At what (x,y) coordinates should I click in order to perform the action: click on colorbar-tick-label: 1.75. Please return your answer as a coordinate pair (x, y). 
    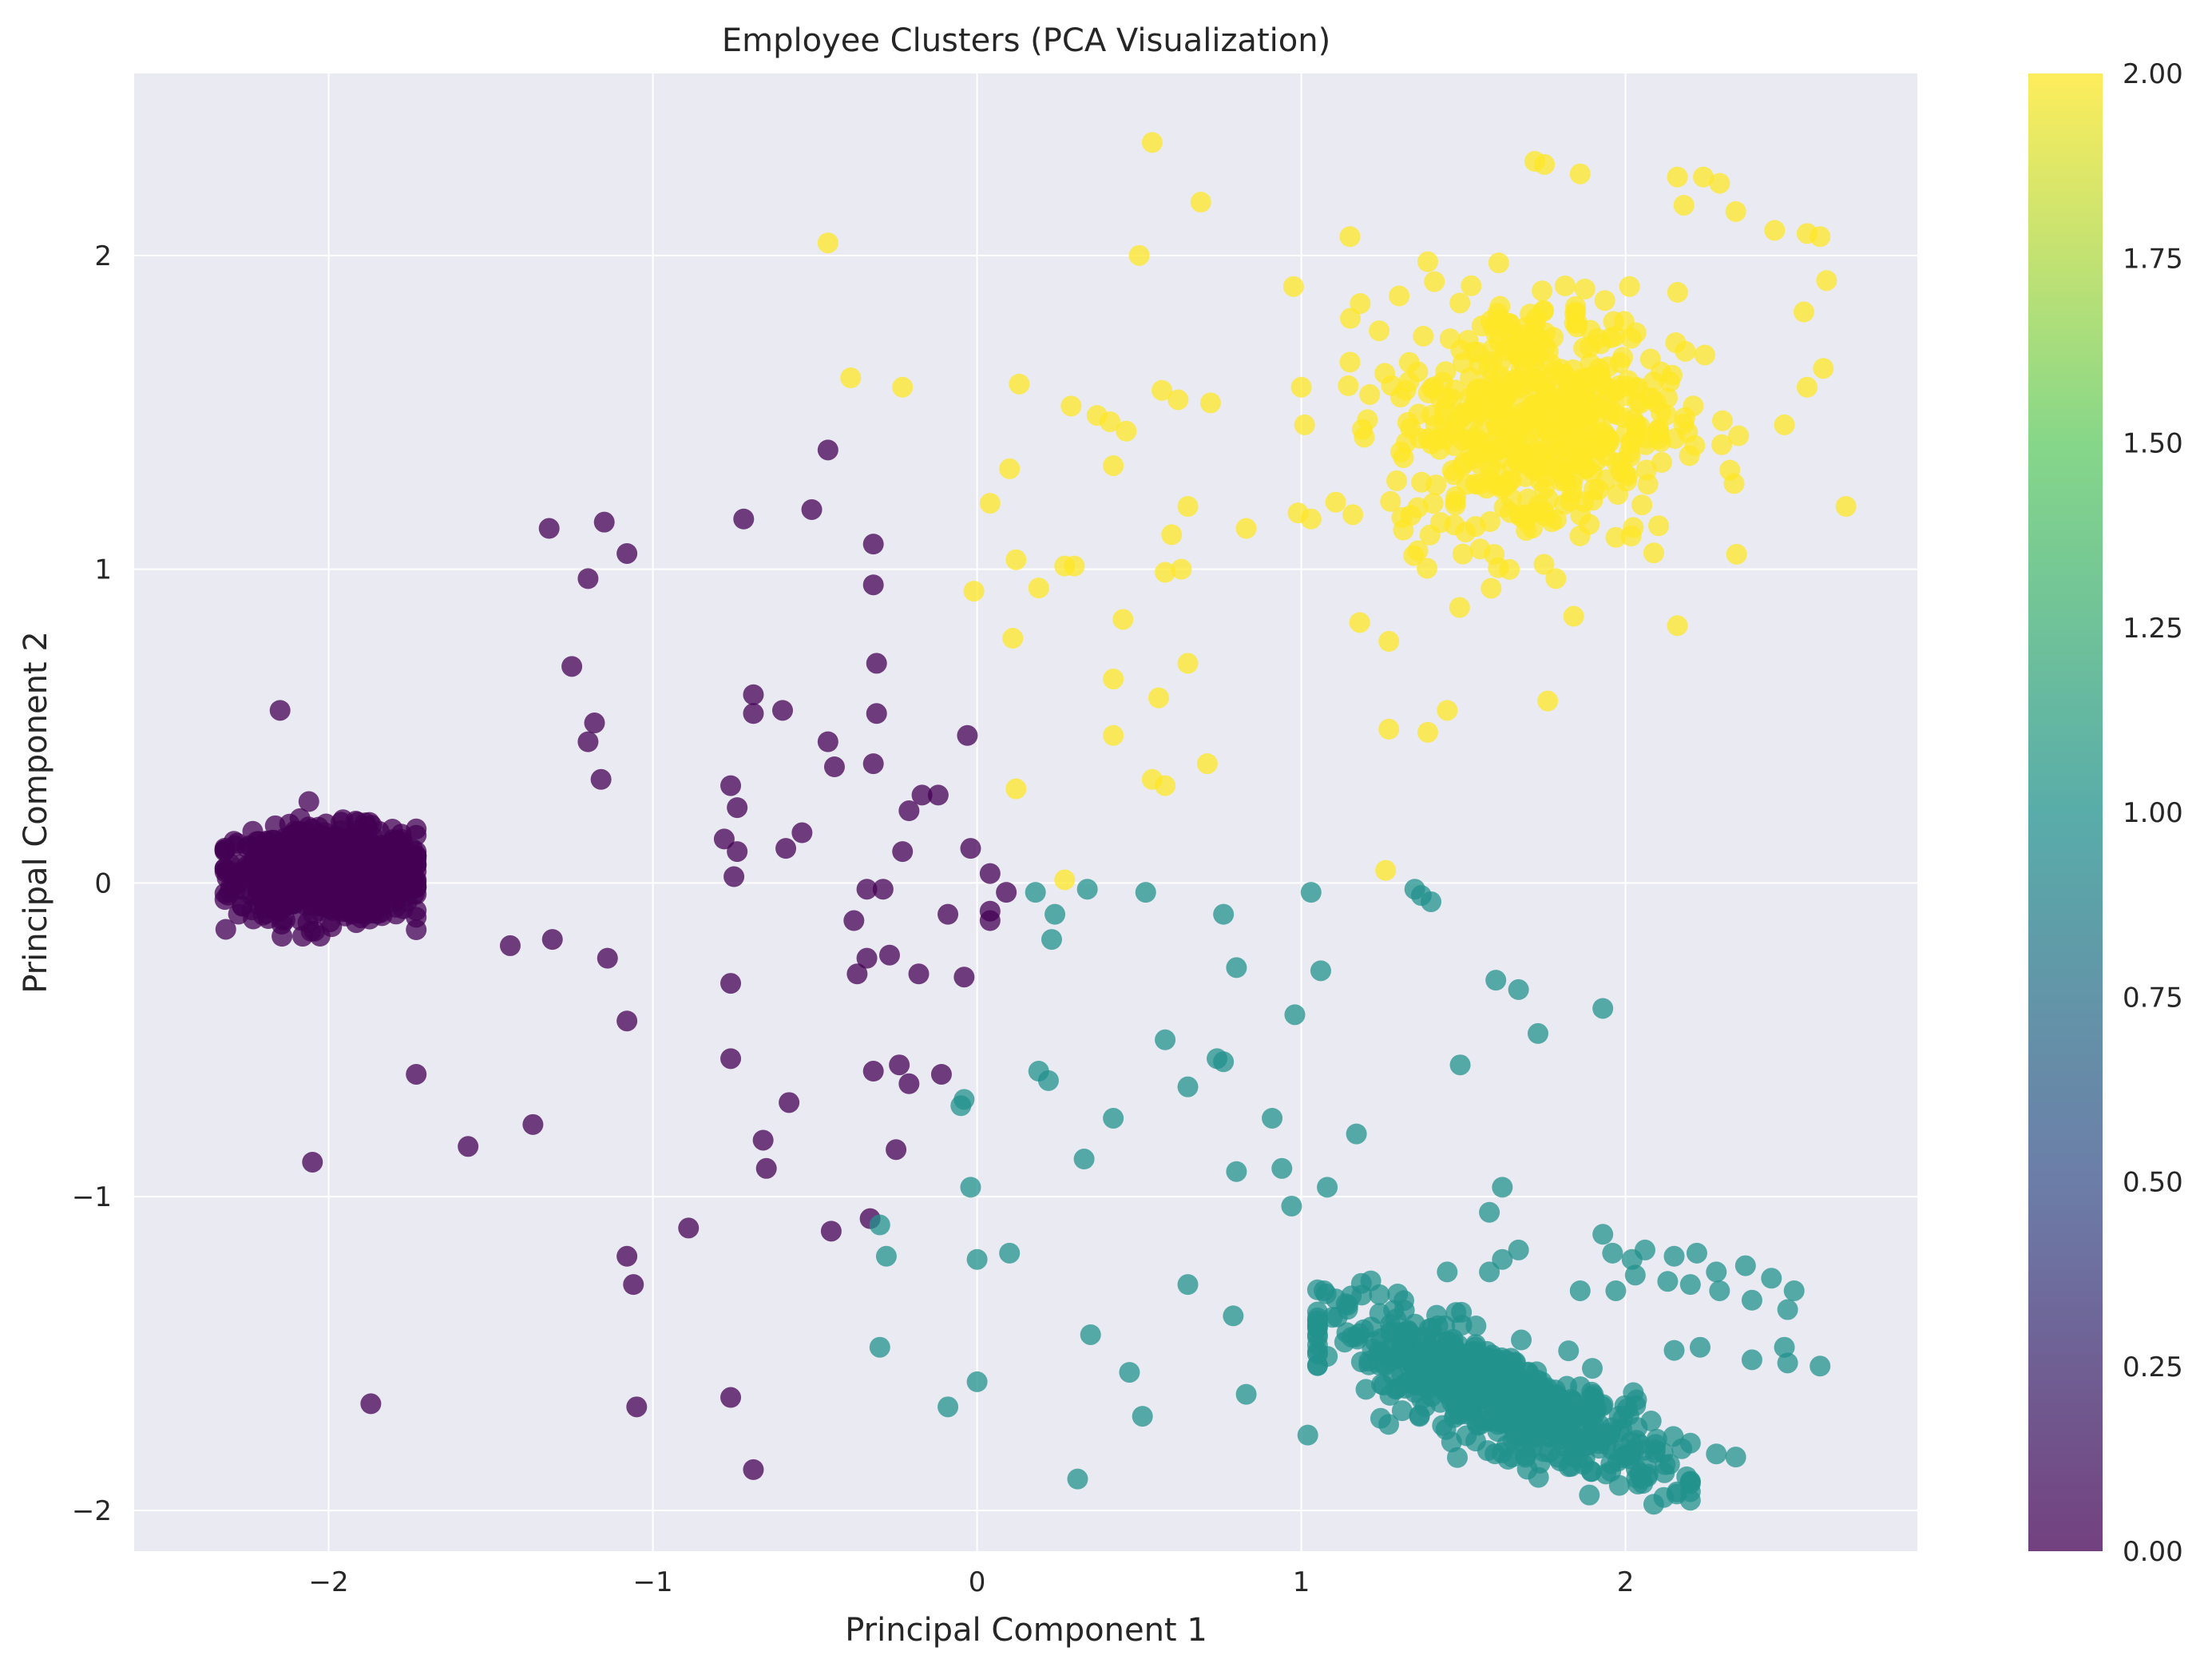
    Looking at the image, I should click on (2153, 259).